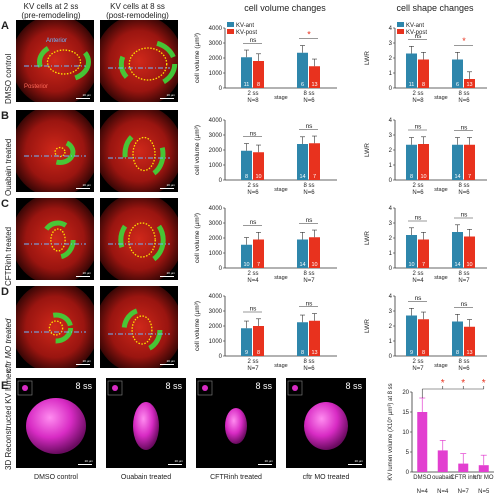 The image size is (500, 499). Describe the element at coordinates (5, 26) in the screenshot. I see `panel-label-a: A` at that location.